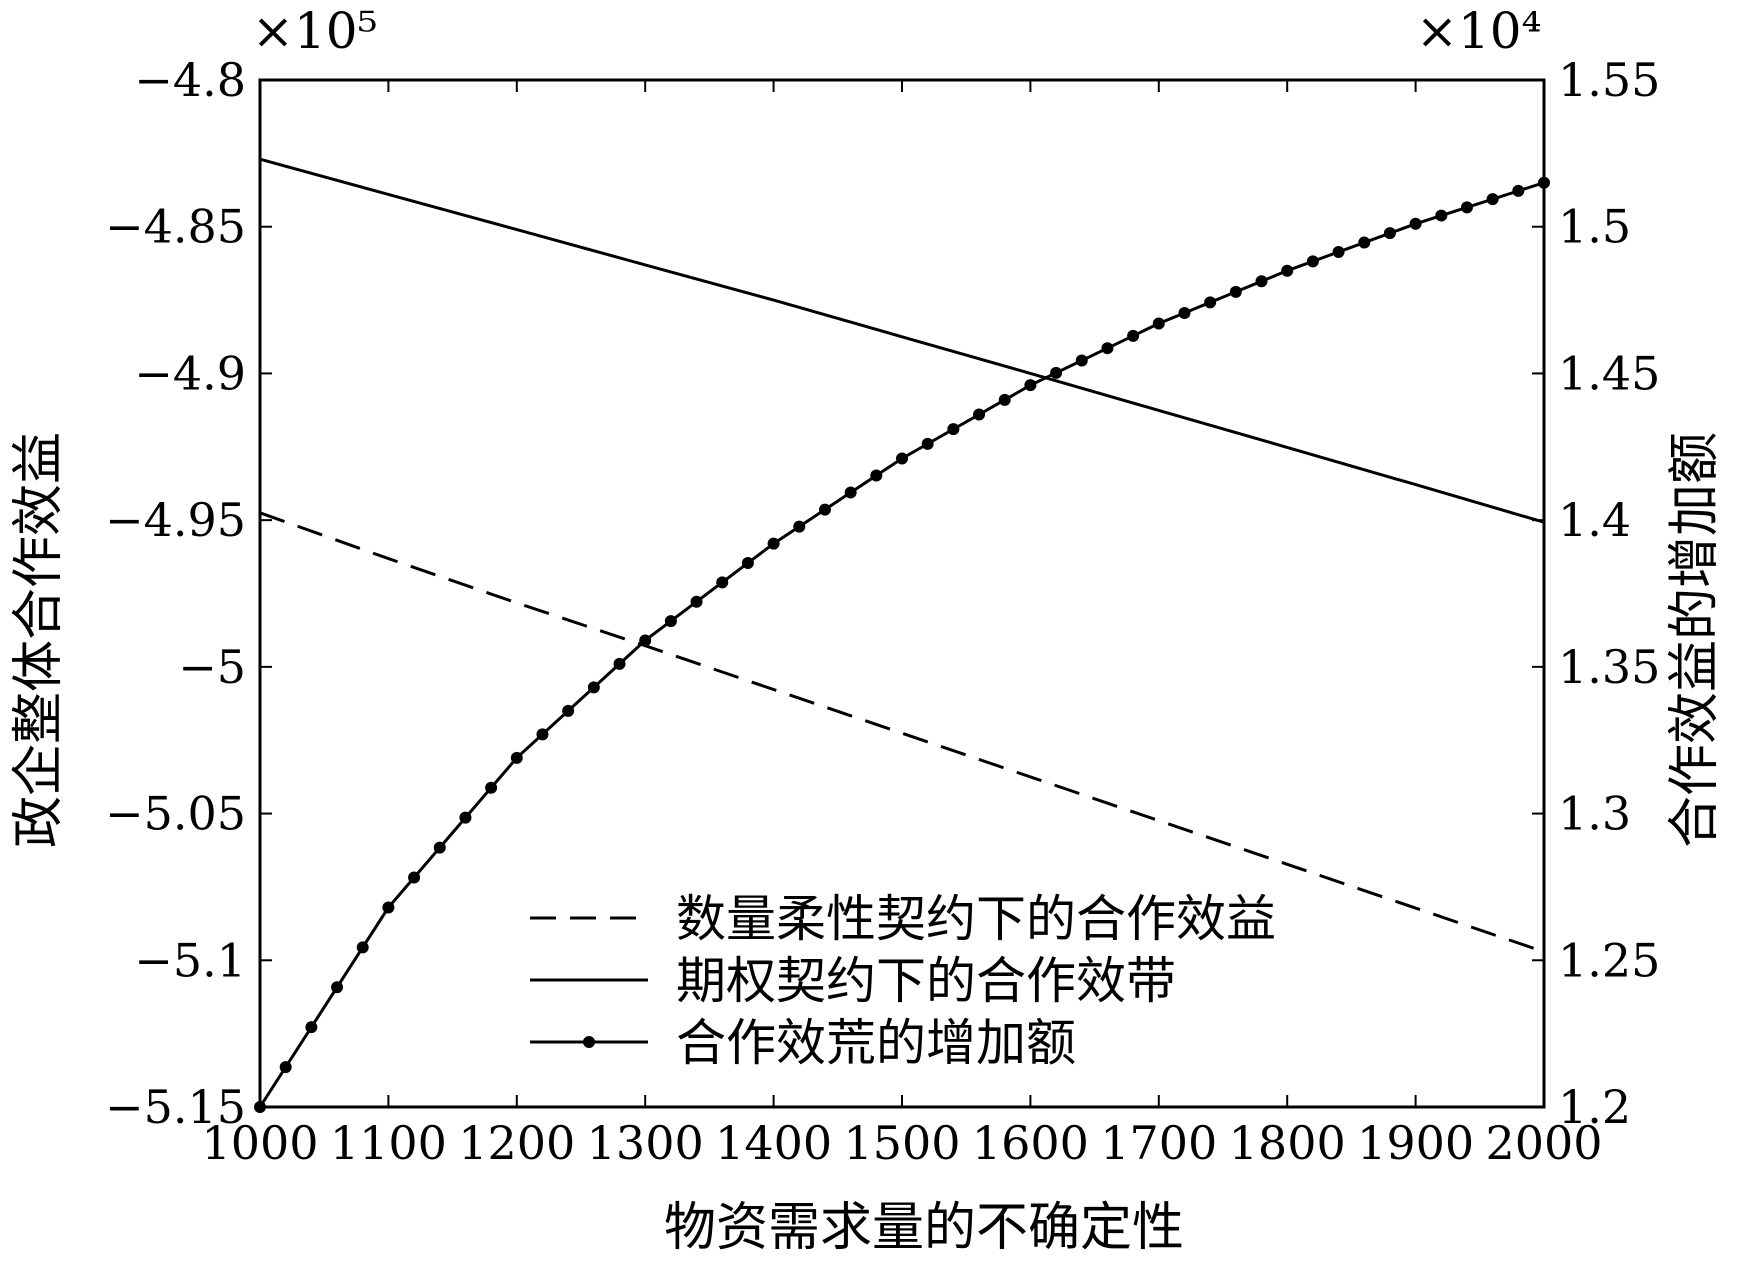  What do you see at coordinates (315, 31) in the screenshot?
I see `left-axis-multiplier: ×10⁵` at bounding box center [315, 31].